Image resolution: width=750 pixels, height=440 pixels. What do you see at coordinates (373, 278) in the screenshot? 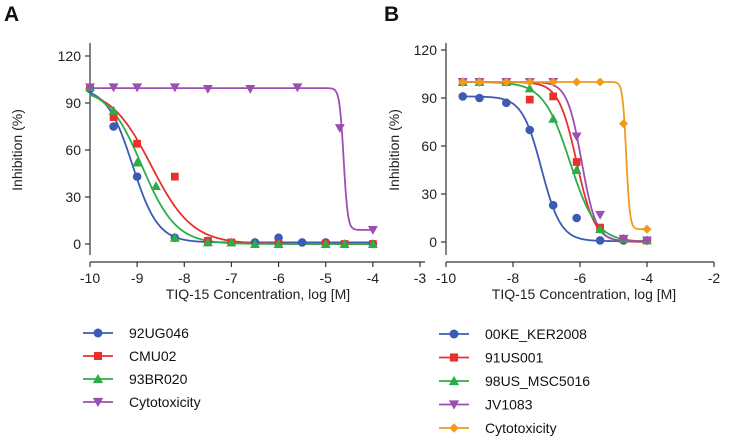
I see `panel-a-x-tick-label: -4` at bounding box center [373, 278].